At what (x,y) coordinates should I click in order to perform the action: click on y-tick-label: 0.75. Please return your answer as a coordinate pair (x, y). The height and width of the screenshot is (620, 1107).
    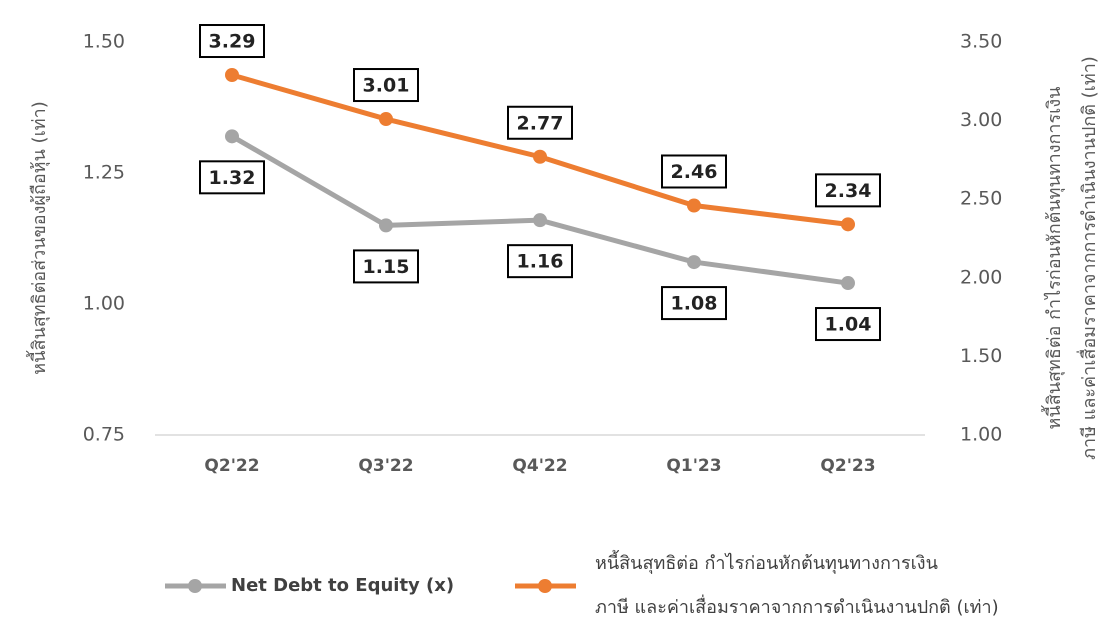
    Looking at the image, I should click on (104, 435).